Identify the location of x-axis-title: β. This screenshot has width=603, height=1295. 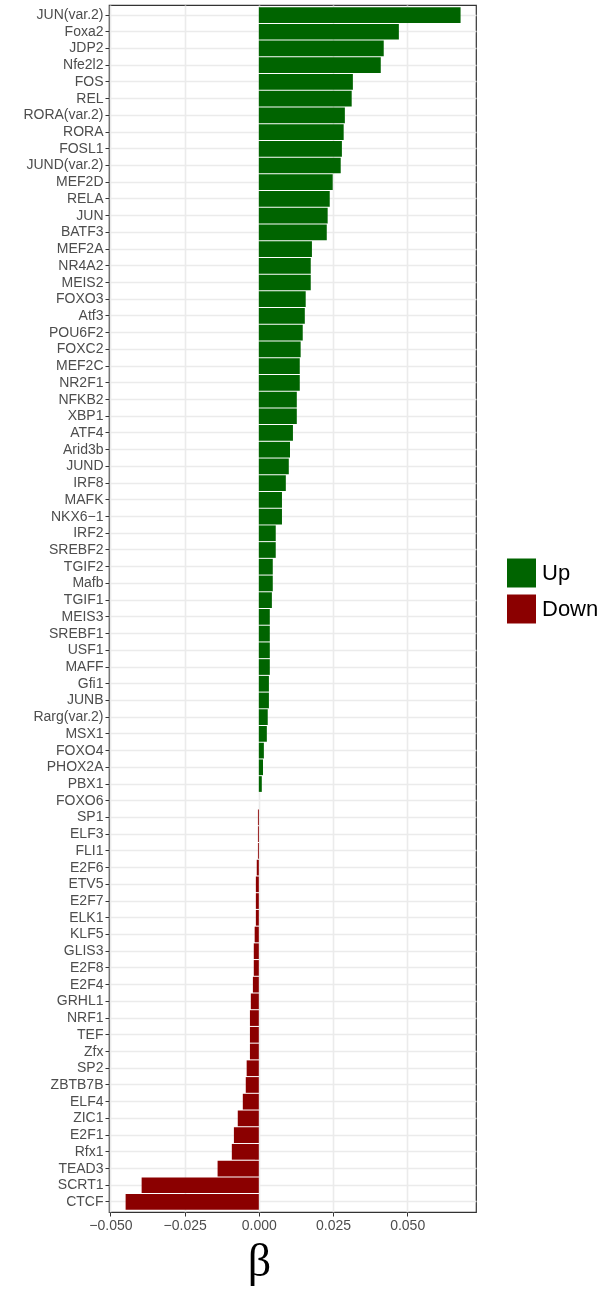
(259, 1260).